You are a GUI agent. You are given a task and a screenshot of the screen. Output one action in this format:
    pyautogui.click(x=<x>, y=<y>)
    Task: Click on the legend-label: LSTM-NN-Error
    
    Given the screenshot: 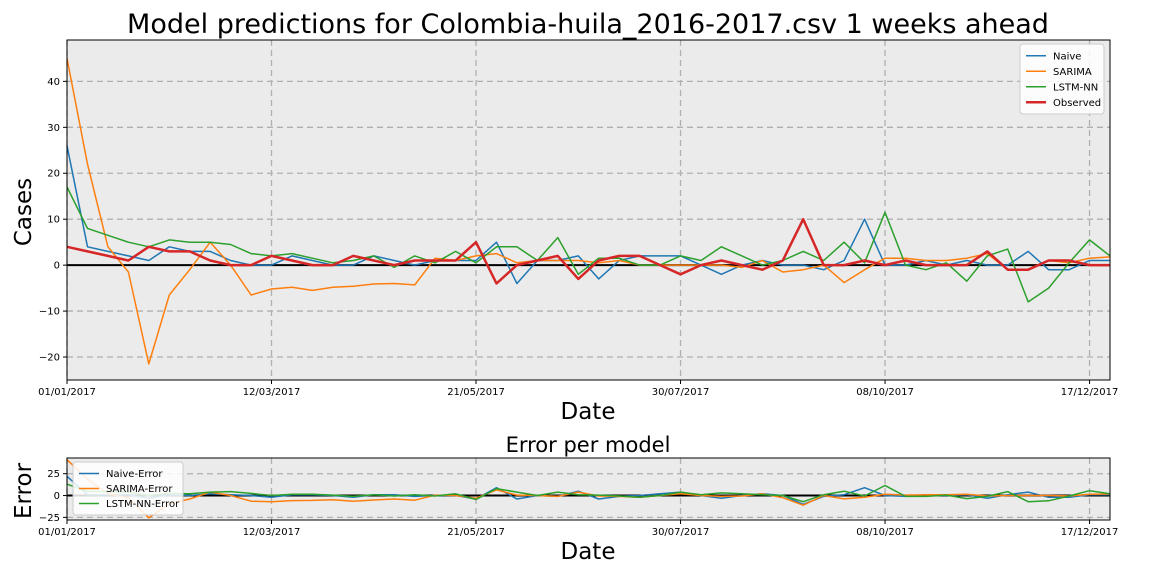 What is the action you would take?
    pyautogui.click(x=143, y=504)
    